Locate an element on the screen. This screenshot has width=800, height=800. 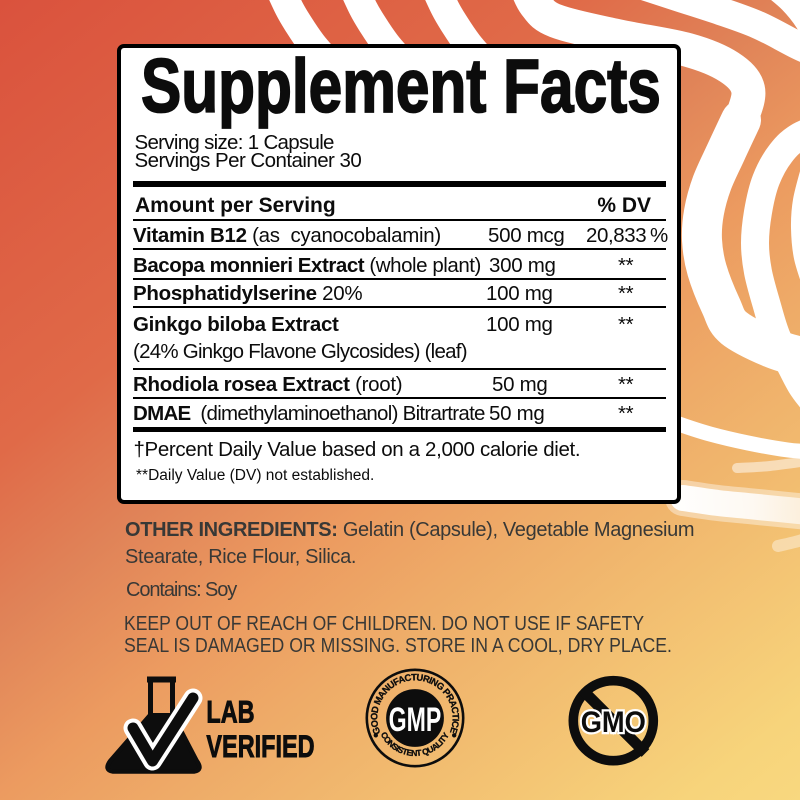
svg-text: VERIFIED is located at coordinates (260, 746).